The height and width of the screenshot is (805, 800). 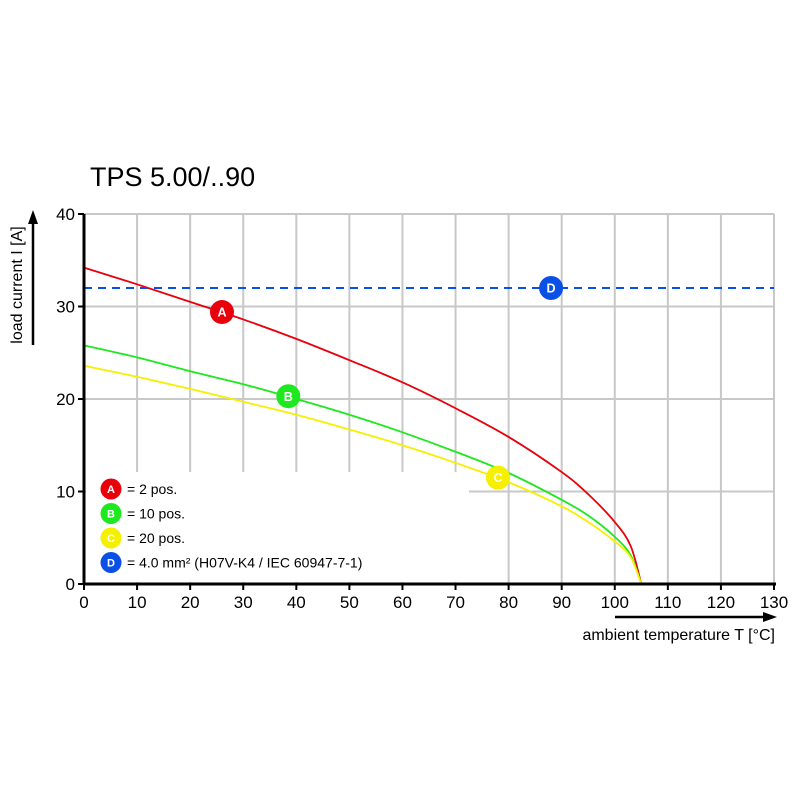 What do you see at coordinates (667, 602) in the screenshot?
I see `x-tick-label: 110` at bounding box center [667, 602].